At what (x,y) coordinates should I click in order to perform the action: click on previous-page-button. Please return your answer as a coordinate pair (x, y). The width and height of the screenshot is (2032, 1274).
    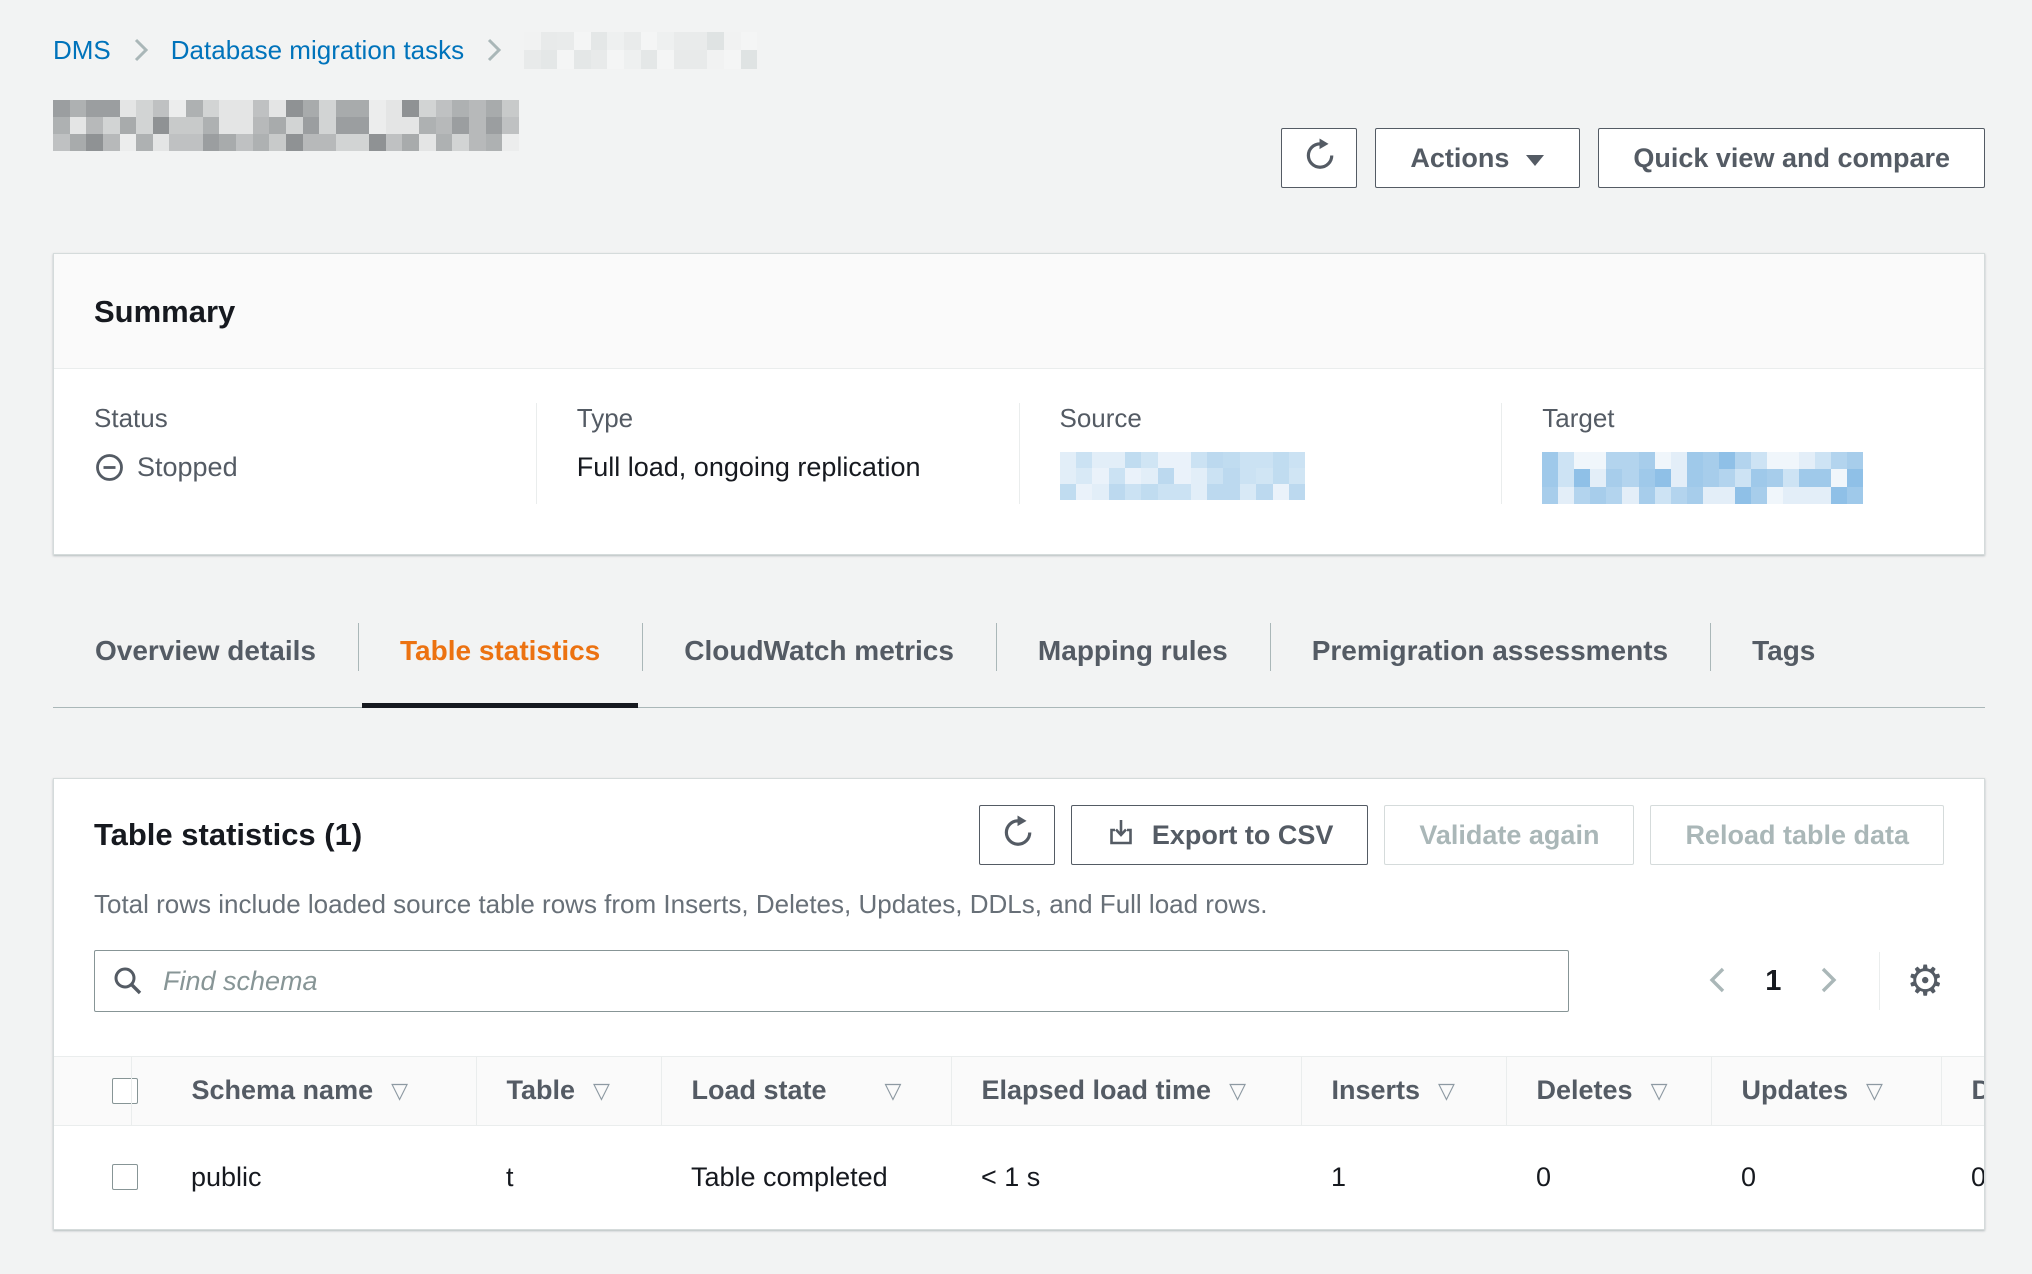
    Looking at the image, I should click on (1717, 981).